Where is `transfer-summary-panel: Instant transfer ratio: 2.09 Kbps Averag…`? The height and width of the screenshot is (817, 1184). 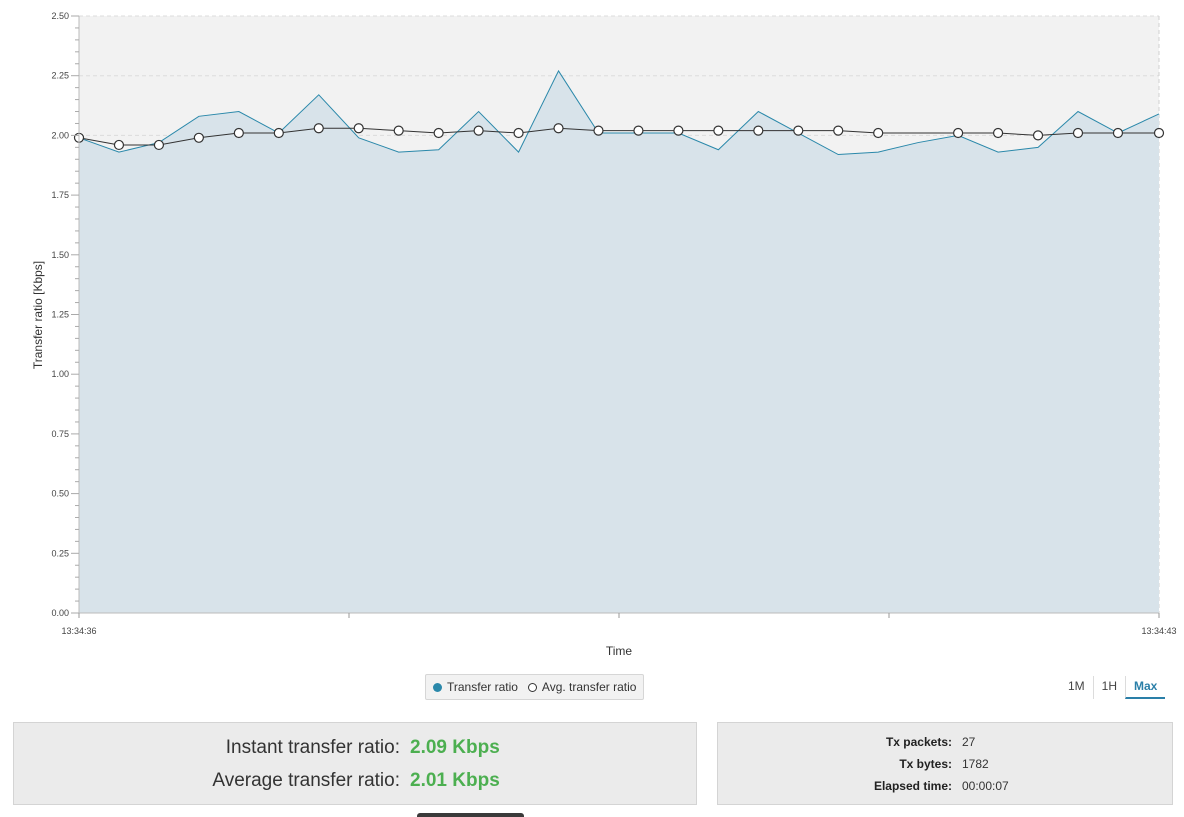
transfer-summary-panel: Instant transfer ratio: 2.09 Kbps Averag… is located at coordinates (355, 763).